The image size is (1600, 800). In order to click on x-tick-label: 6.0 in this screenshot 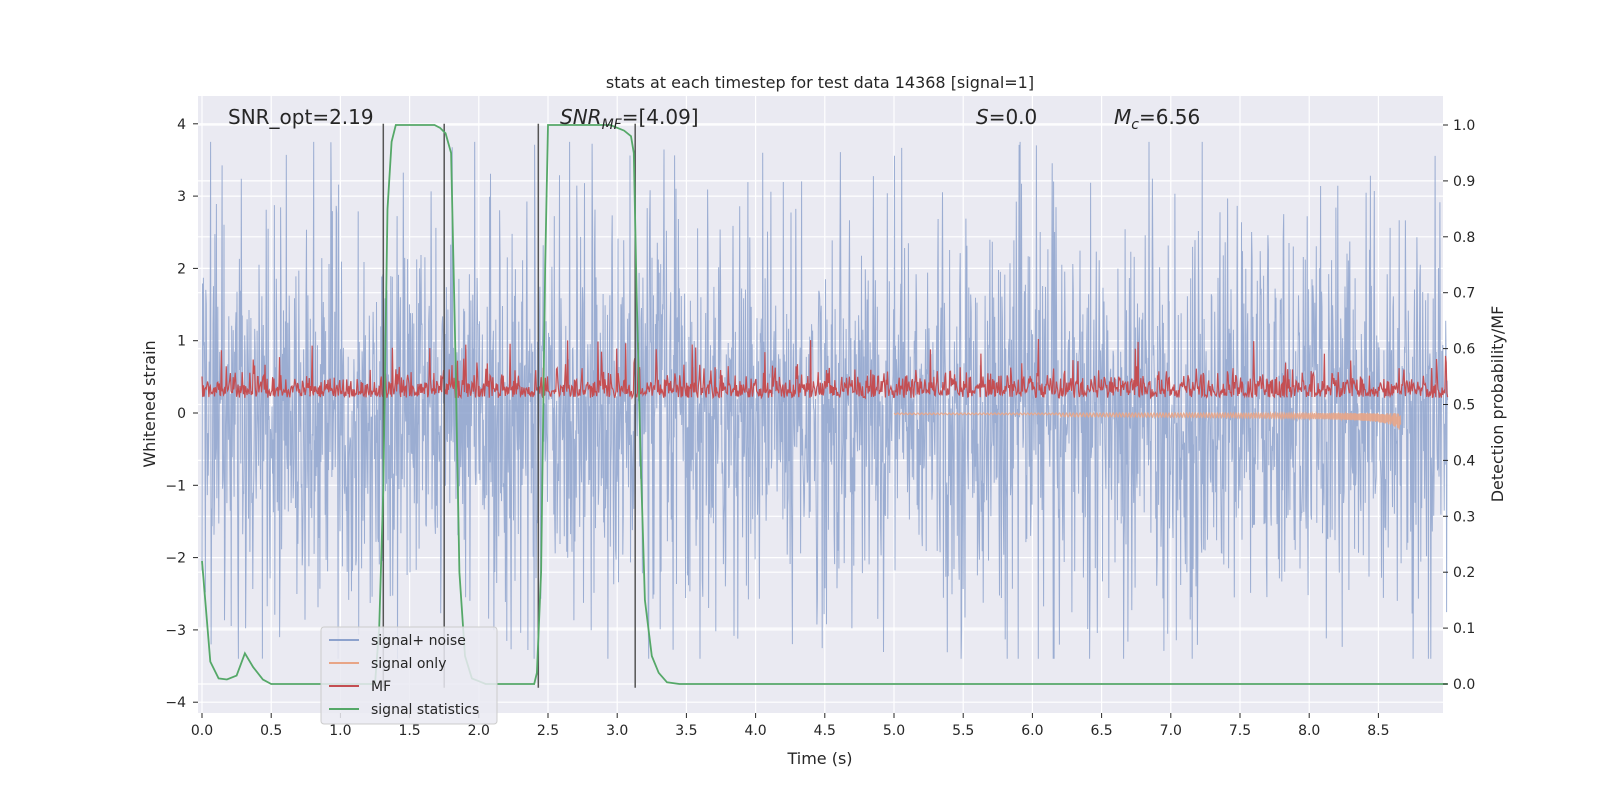, I will do `click(1032, 731)`.